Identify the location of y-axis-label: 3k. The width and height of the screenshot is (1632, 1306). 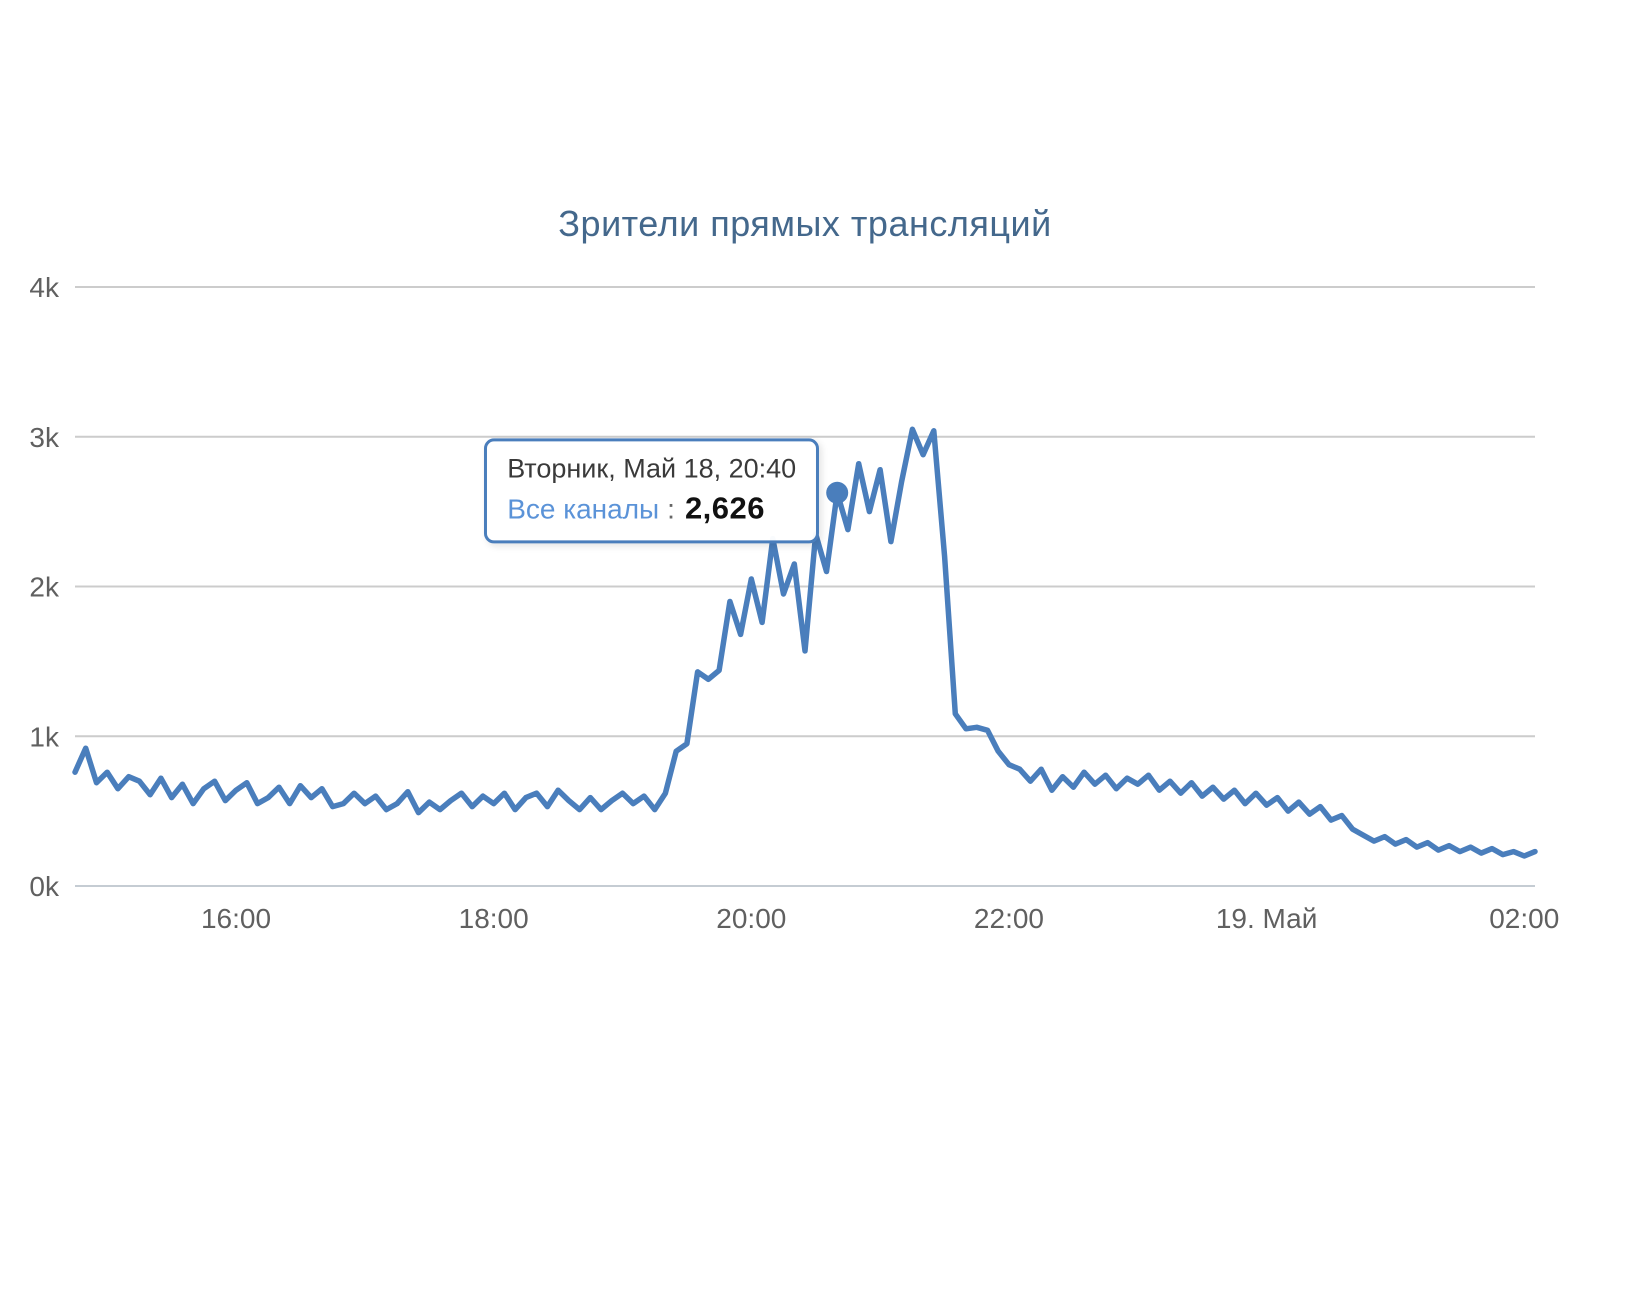
(44, 437).